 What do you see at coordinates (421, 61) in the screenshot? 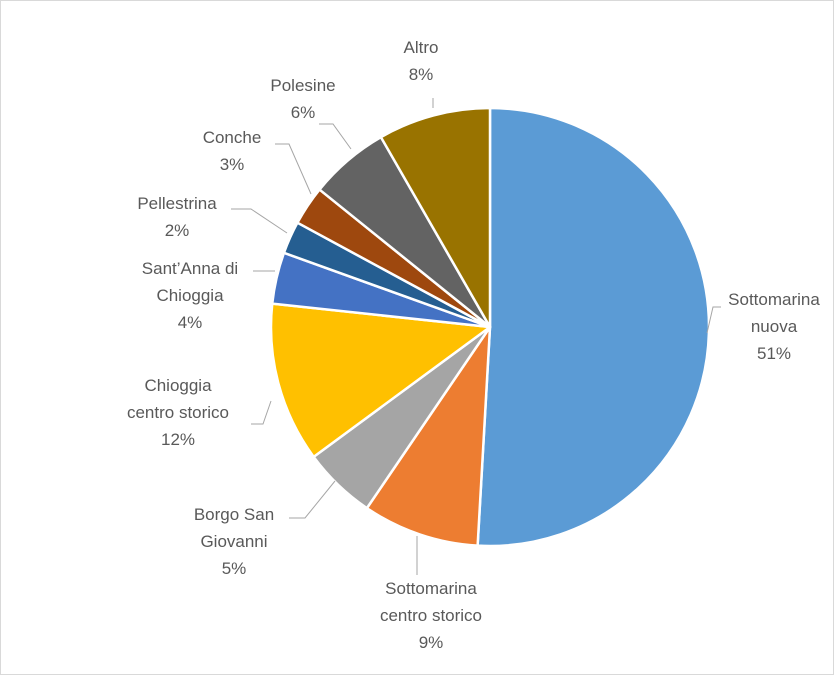
I see `data-label-9: Altro 8%` at bounding box center [421, 61].